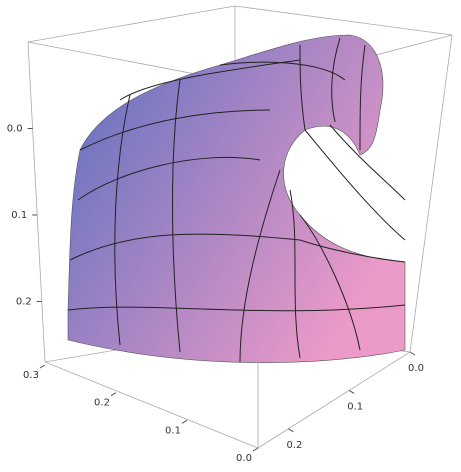 Image resolution: width=461 pixels, height=472 pixels. I want to click on x-tick-label: 0.3, so click(31, 375).